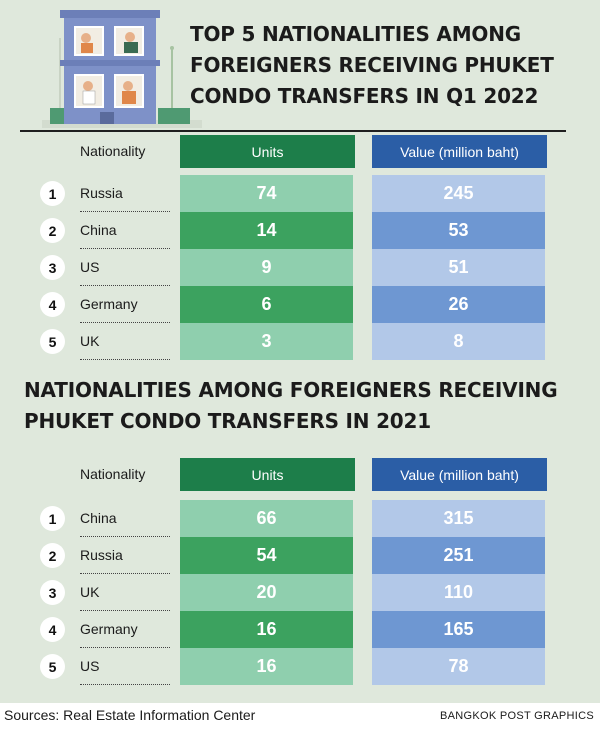 This screenshot has height=732, width=600. I want to click on value-cell: 245, so click(458, 193).